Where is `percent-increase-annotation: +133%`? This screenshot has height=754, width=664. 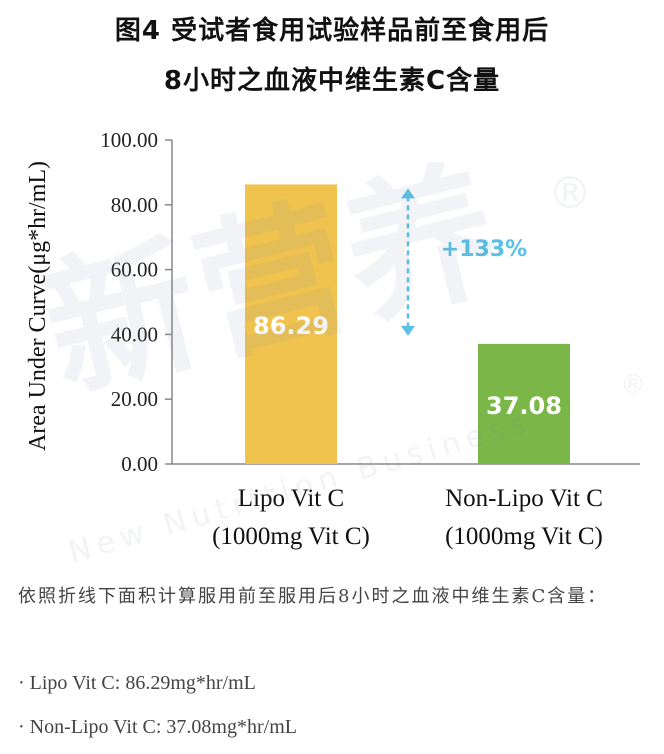 percent-increase-annotation: +133% is located at coordinates (484, 249).